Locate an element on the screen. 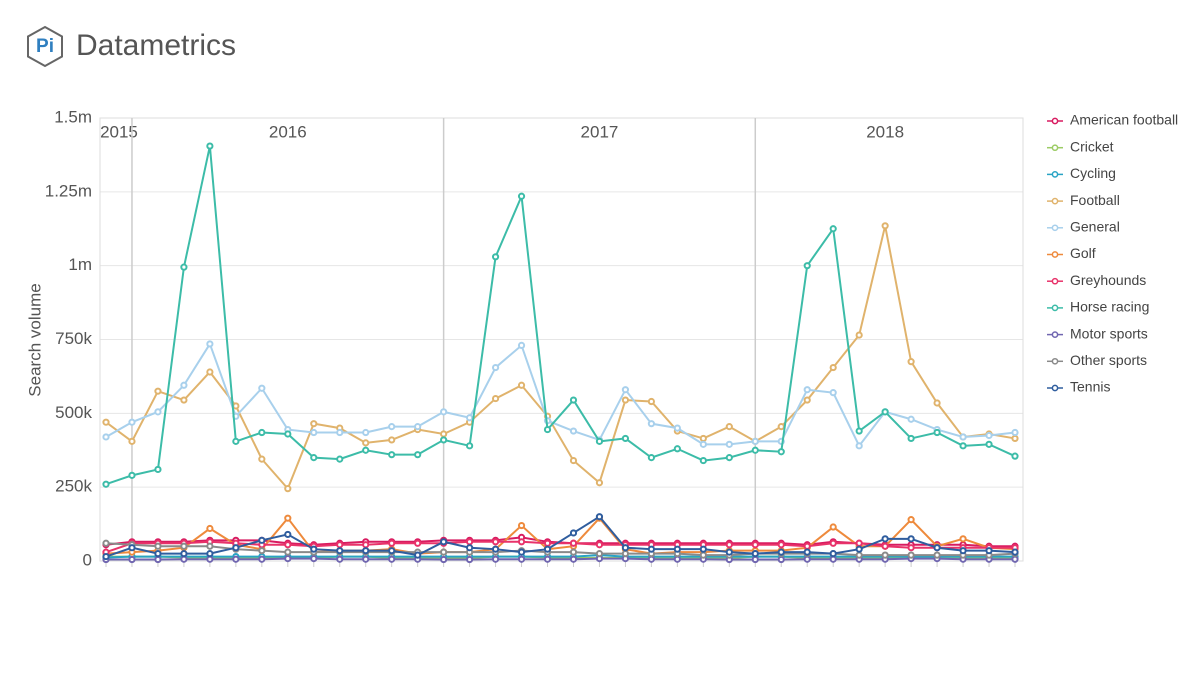 This screenshot has width=1200, height=698. legend-label: Motor sports is located at coordinates (1109, 333).